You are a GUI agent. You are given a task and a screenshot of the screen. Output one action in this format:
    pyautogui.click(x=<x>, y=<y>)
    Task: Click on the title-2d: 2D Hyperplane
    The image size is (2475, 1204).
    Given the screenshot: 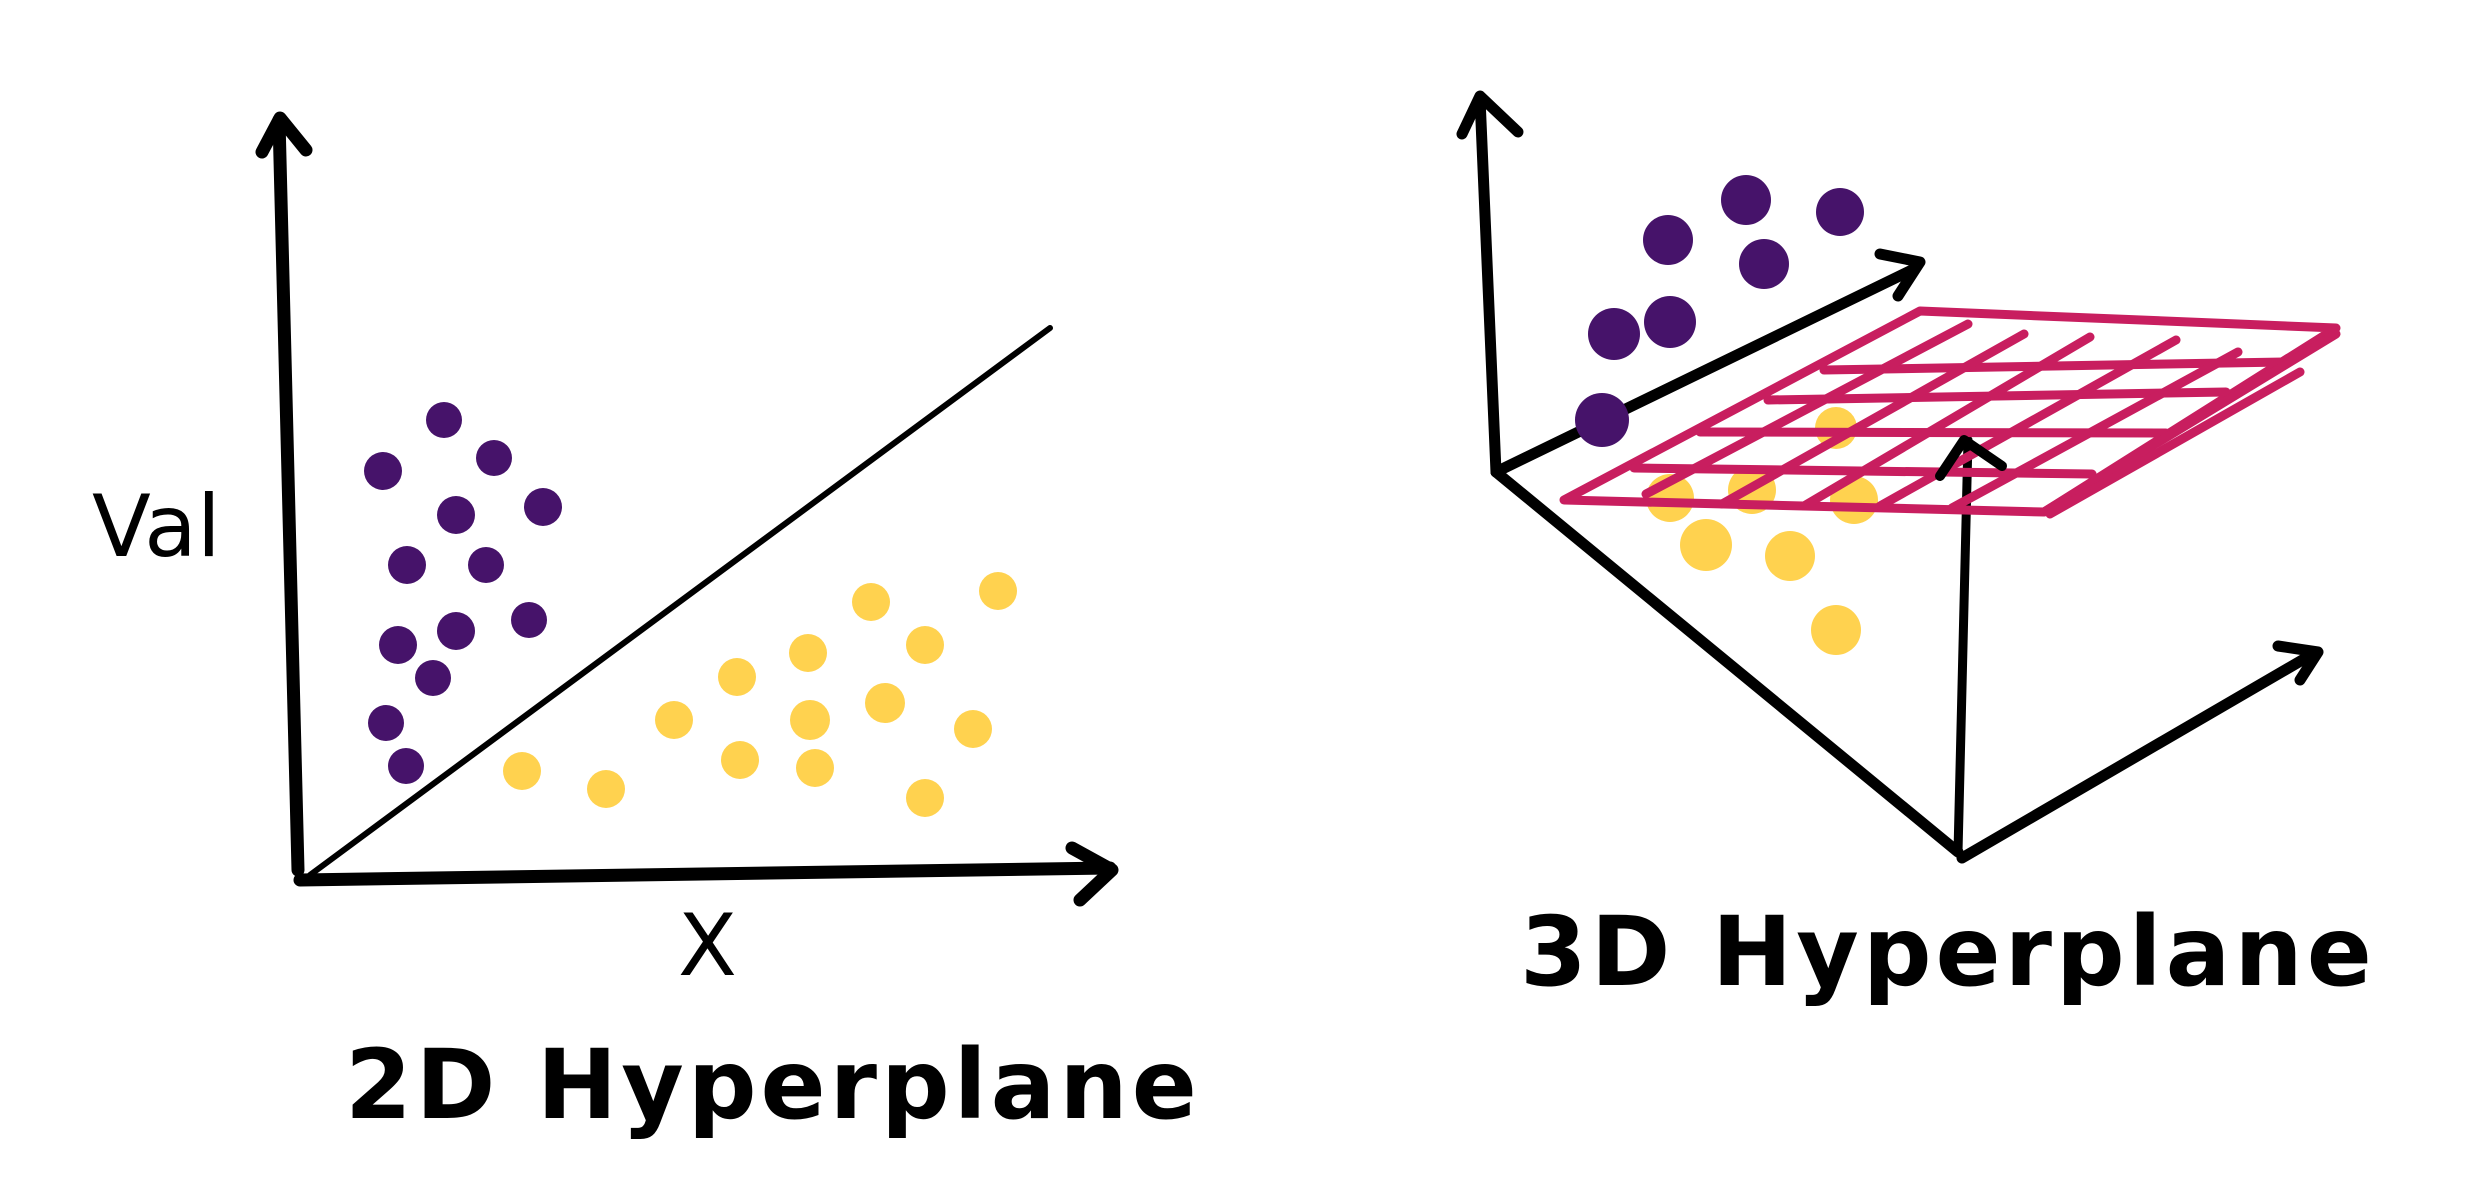 What is the action you would take?
    pyautogui.click(x=773, y=1085)
    